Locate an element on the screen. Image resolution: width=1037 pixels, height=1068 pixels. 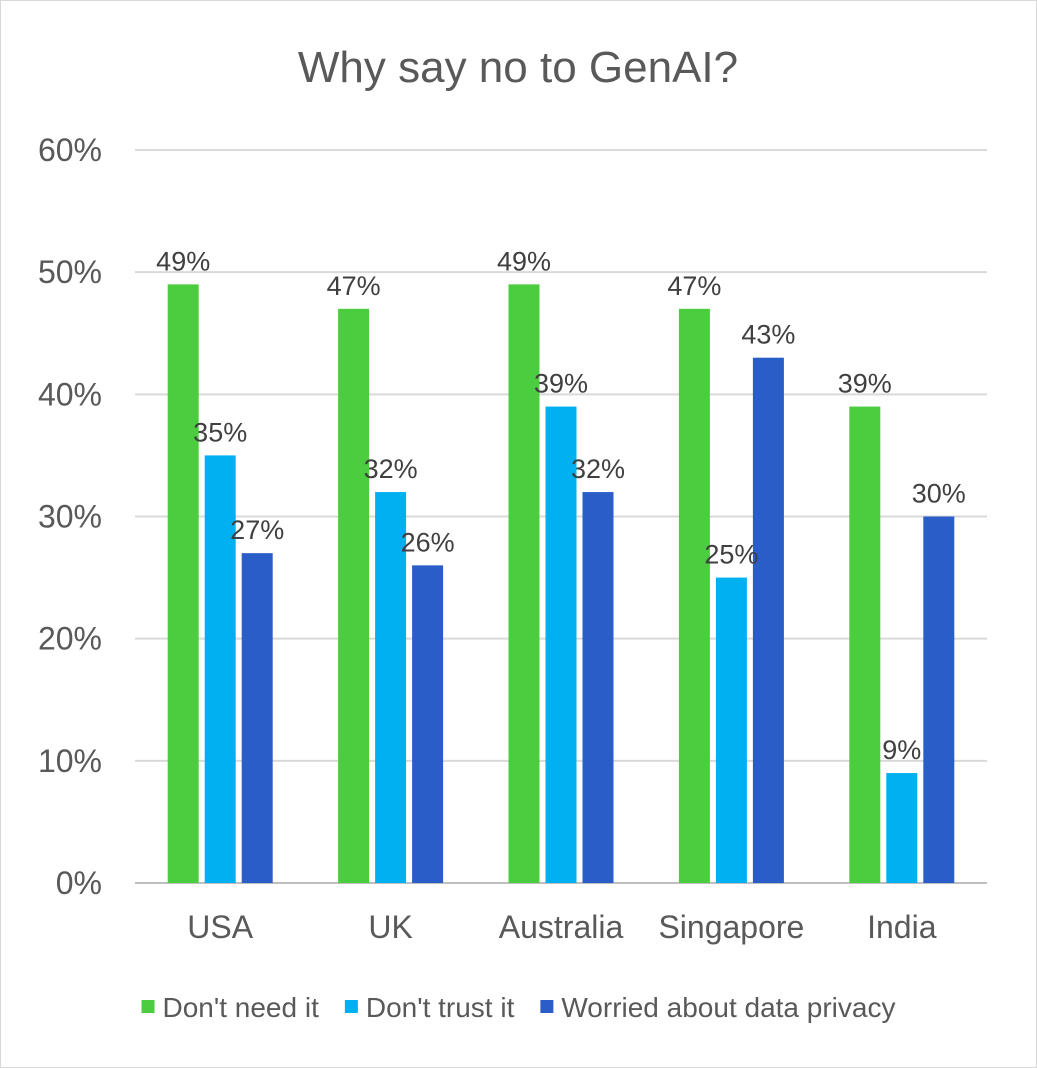
data-label: 27% is located at coordinates (257, 530).